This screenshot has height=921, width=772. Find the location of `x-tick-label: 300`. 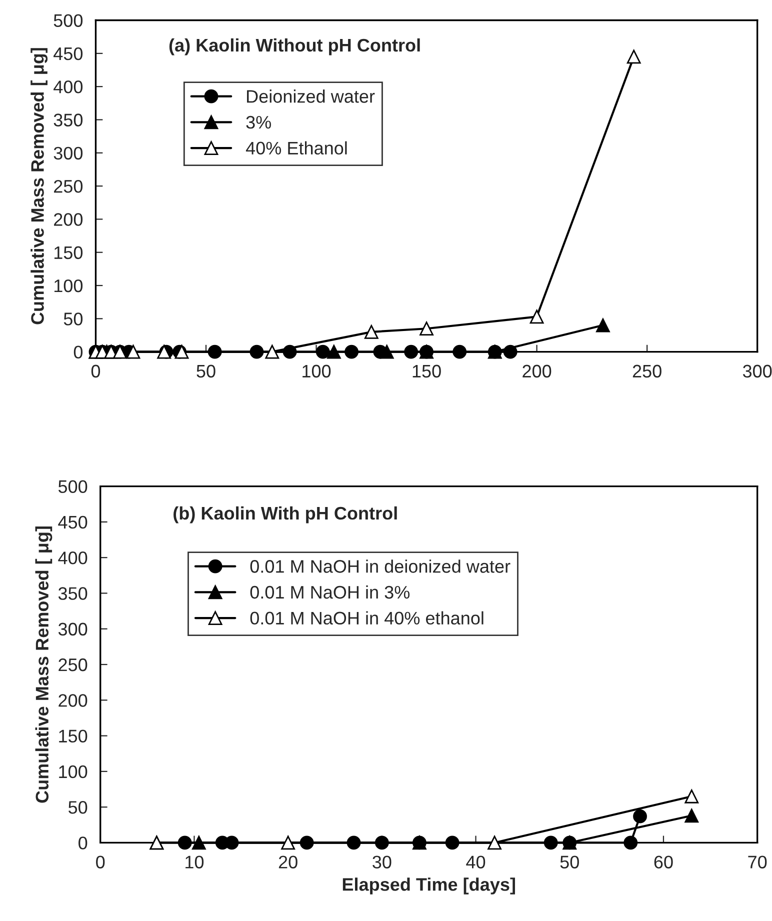

x-tick-label: 300 is located at coordinates (757, 371).